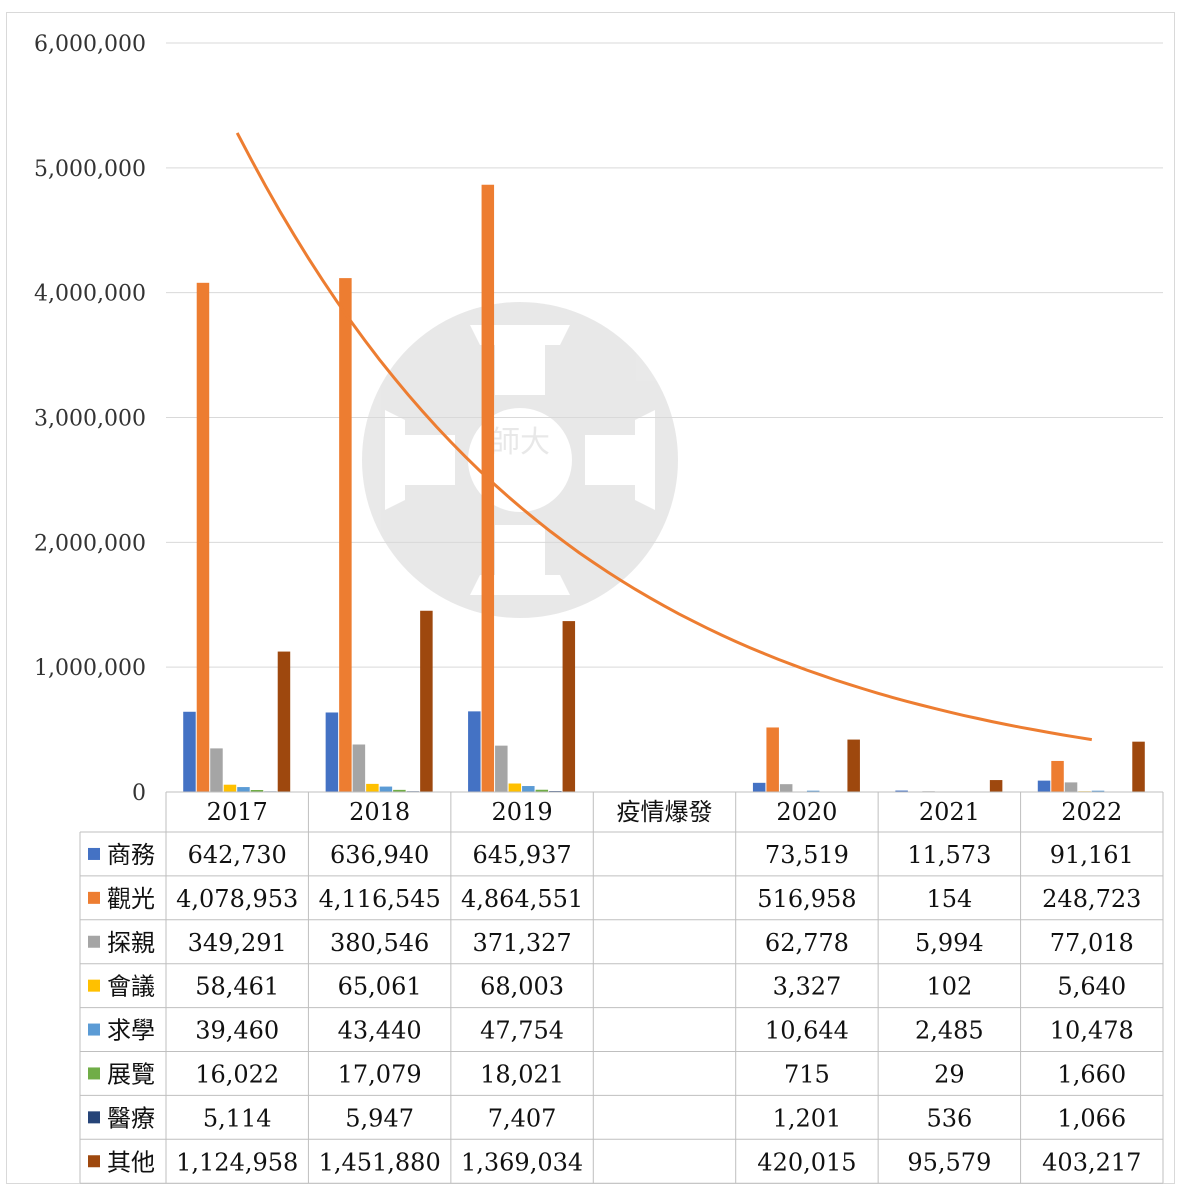  What do you see at coordinates (379, 812) in the screenshot?
I see `category-label: 2018` at bounding box center [379, 812].